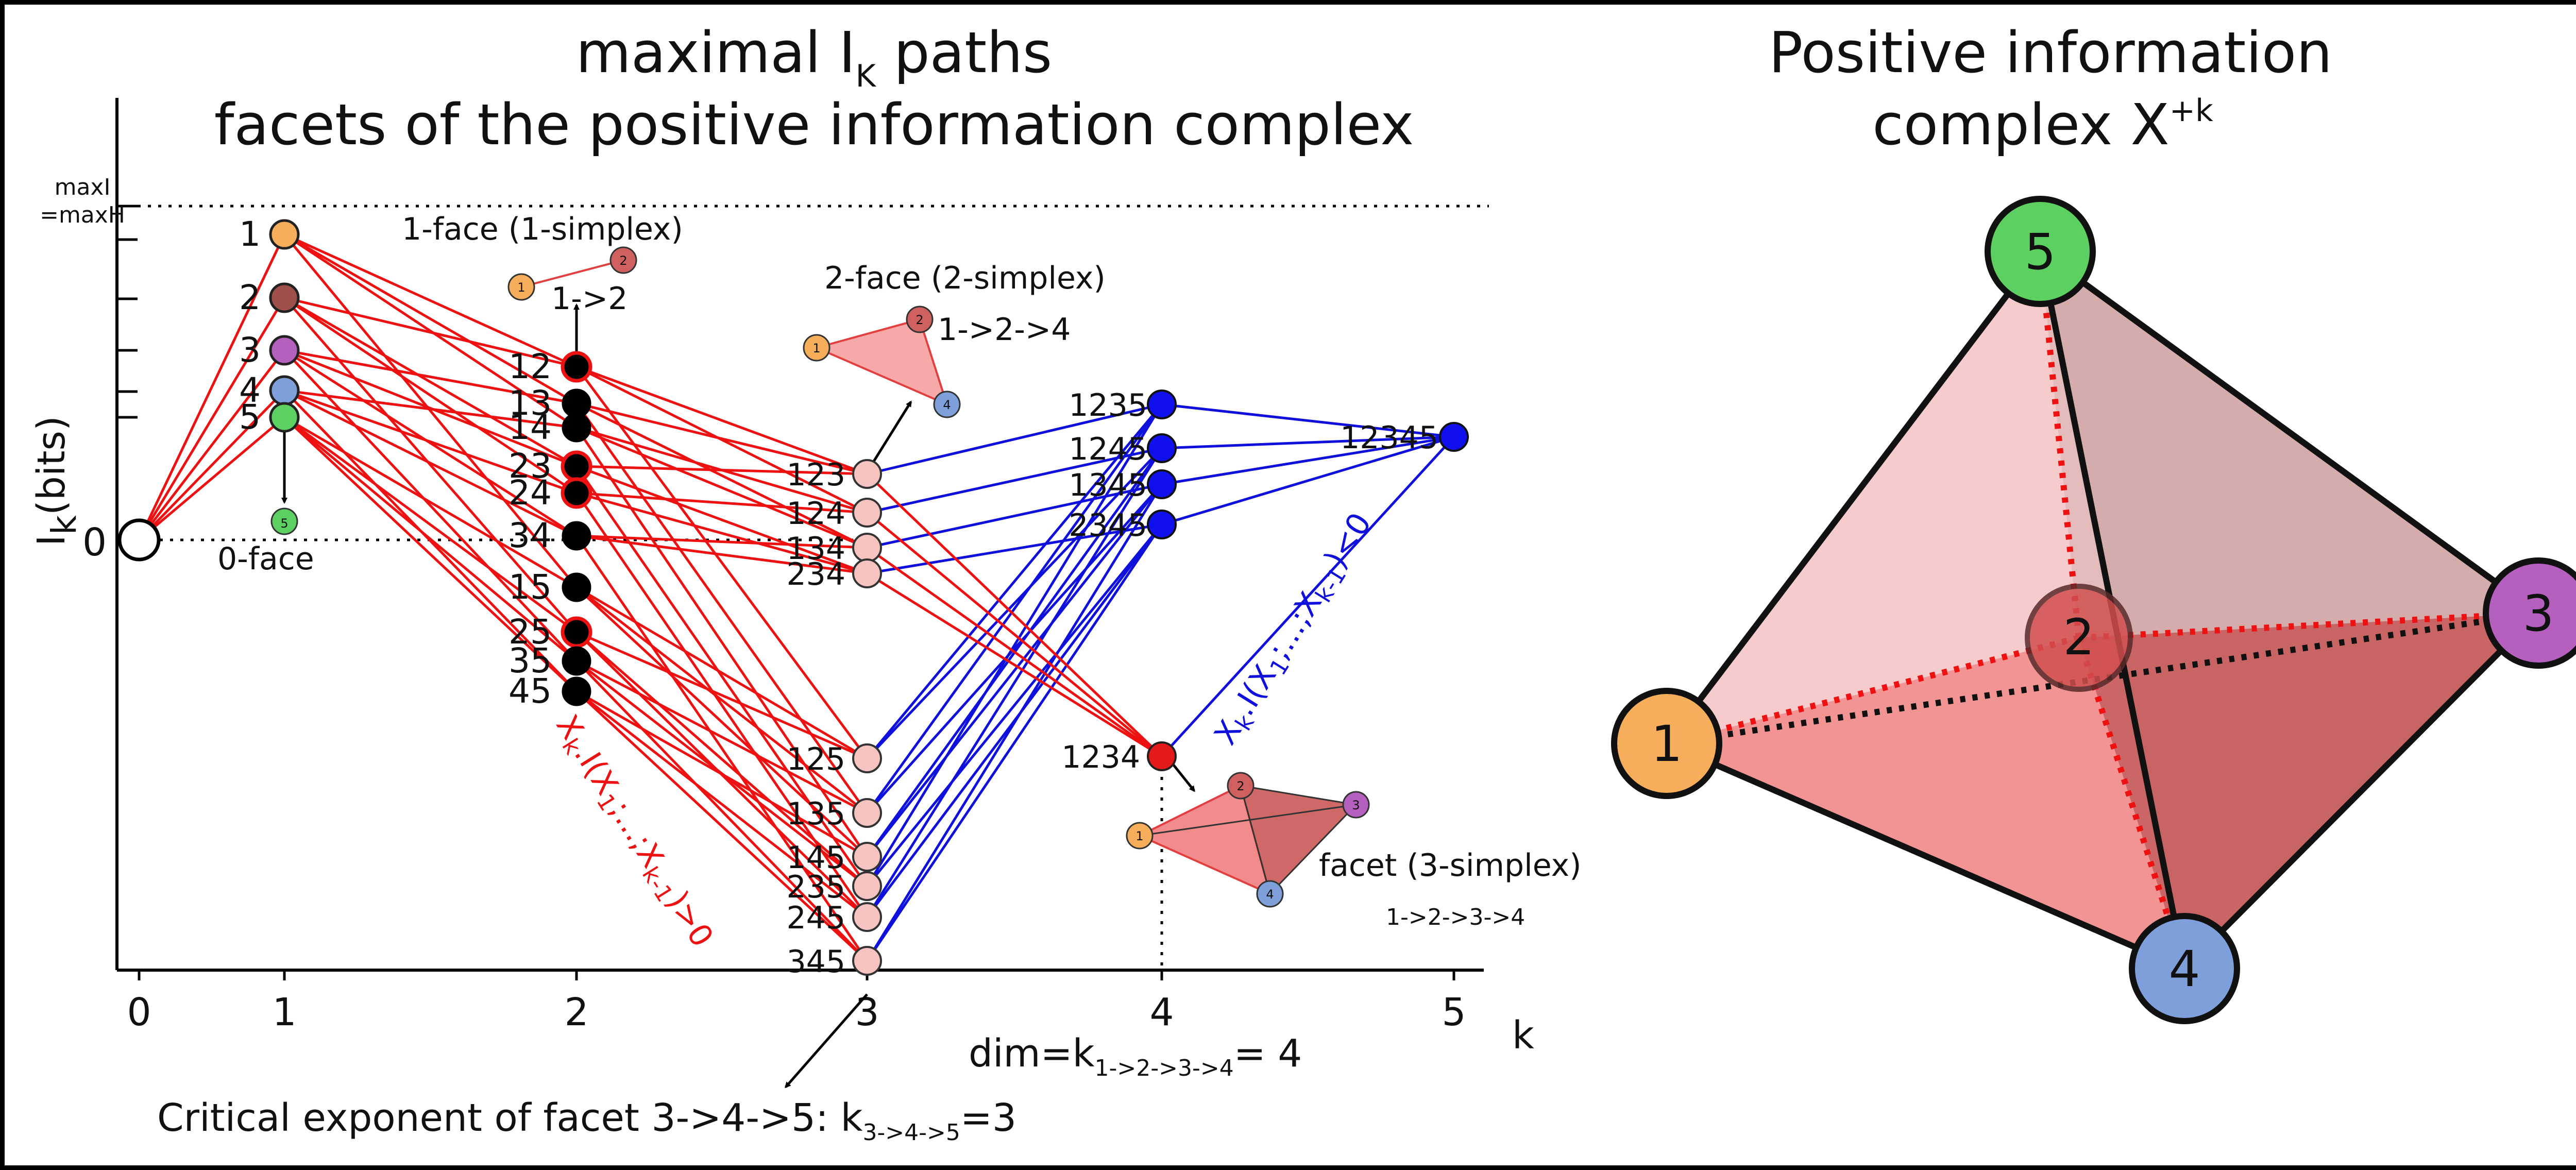 The height and width of the screenshot is (1170, 2576). Describe the element at coordinates (572, 273) in the screenshot. I see `one-face-mini: 1 2` at that location.